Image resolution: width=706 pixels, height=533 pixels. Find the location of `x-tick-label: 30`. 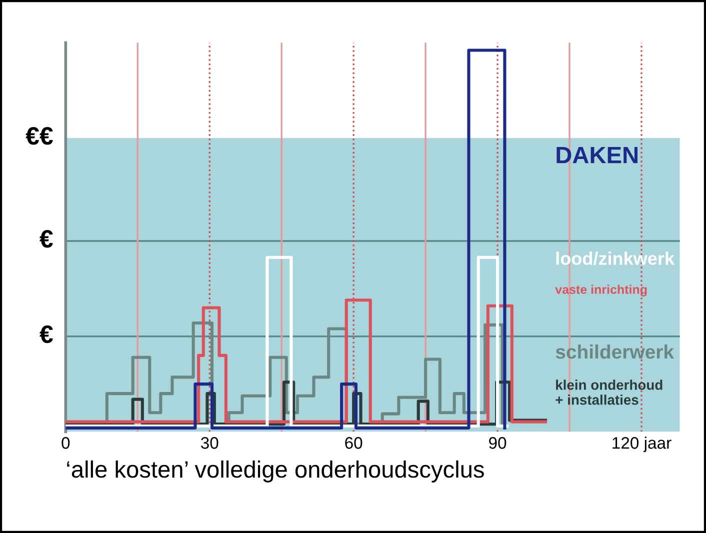

x-tick-label: 30 is located at coordinates (209, 443).